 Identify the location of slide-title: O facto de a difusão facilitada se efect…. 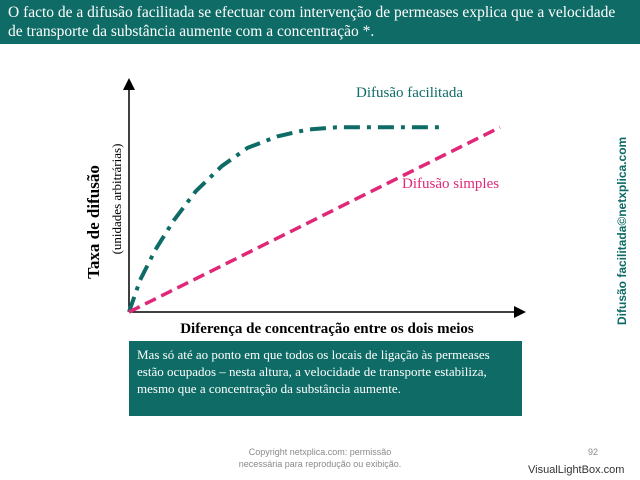
(320, 22).